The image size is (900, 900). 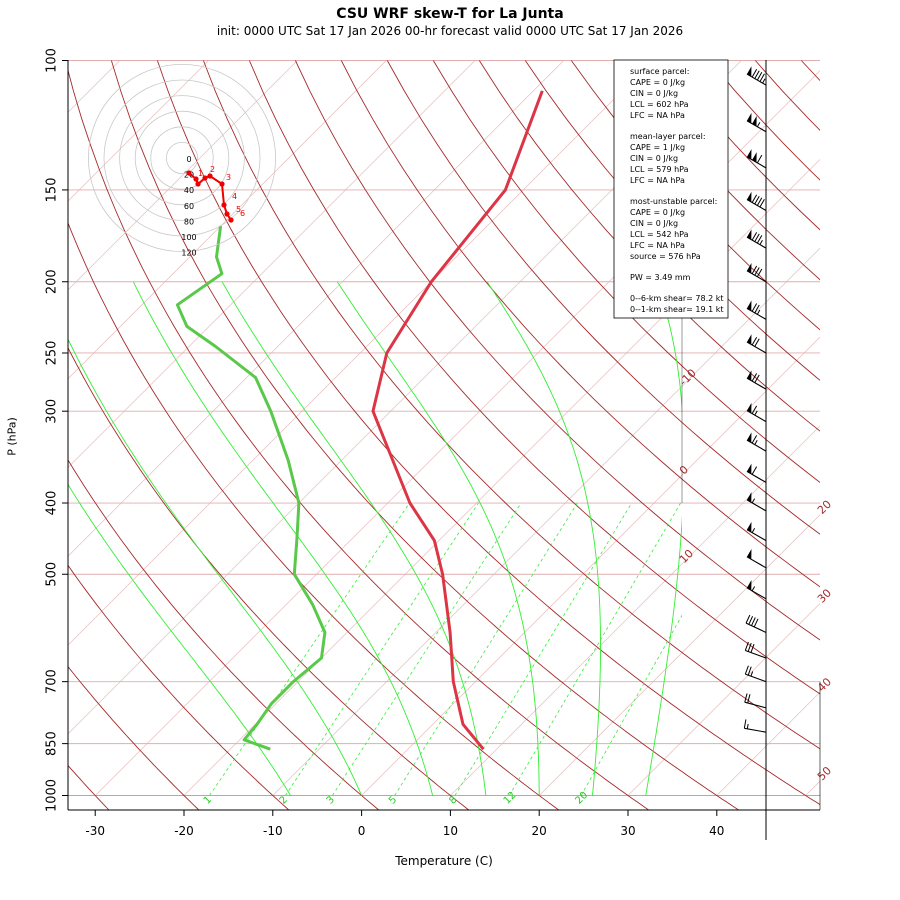 I want to click on legend-mu-lfc: LFC = NA hPa, so click(x=657, y=245).